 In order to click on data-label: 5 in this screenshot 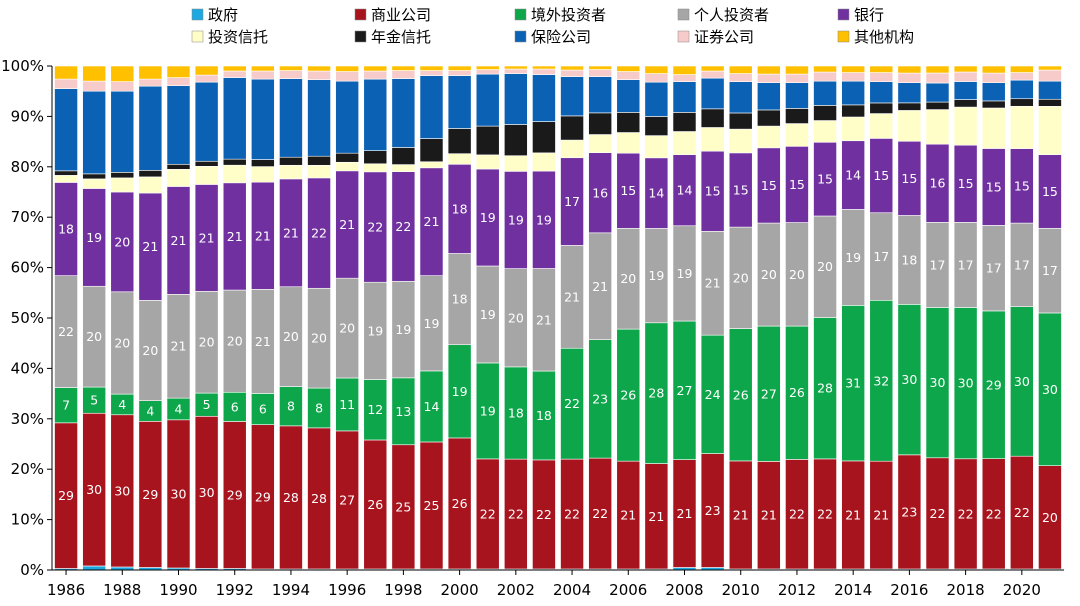, I will do `click(207, 404)`.